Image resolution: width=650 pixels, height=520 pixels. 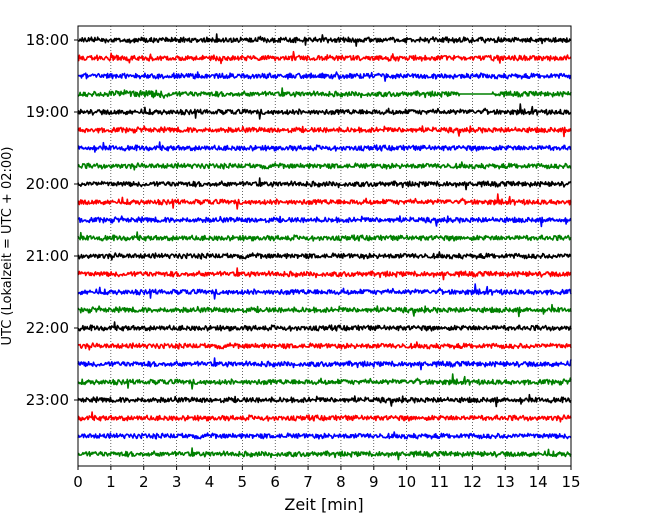 I want to click on x-axis-ticks: 0 1 2 3 4 5 6 7 8 9 10 11 12 13 14 15, so click(x=327, y=478).